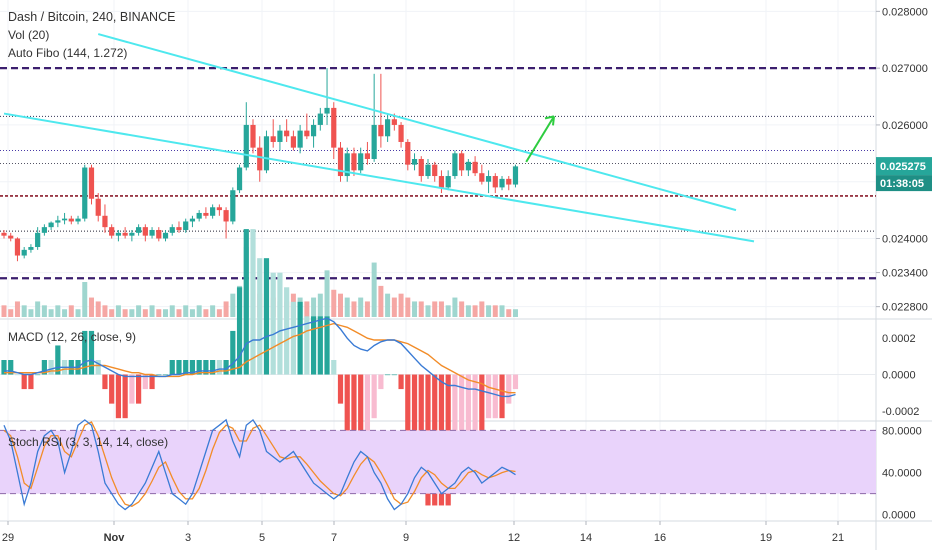 The width and height of the screenshot is (932, 555). I want to click on stoch-k-line, so click(259, 464).